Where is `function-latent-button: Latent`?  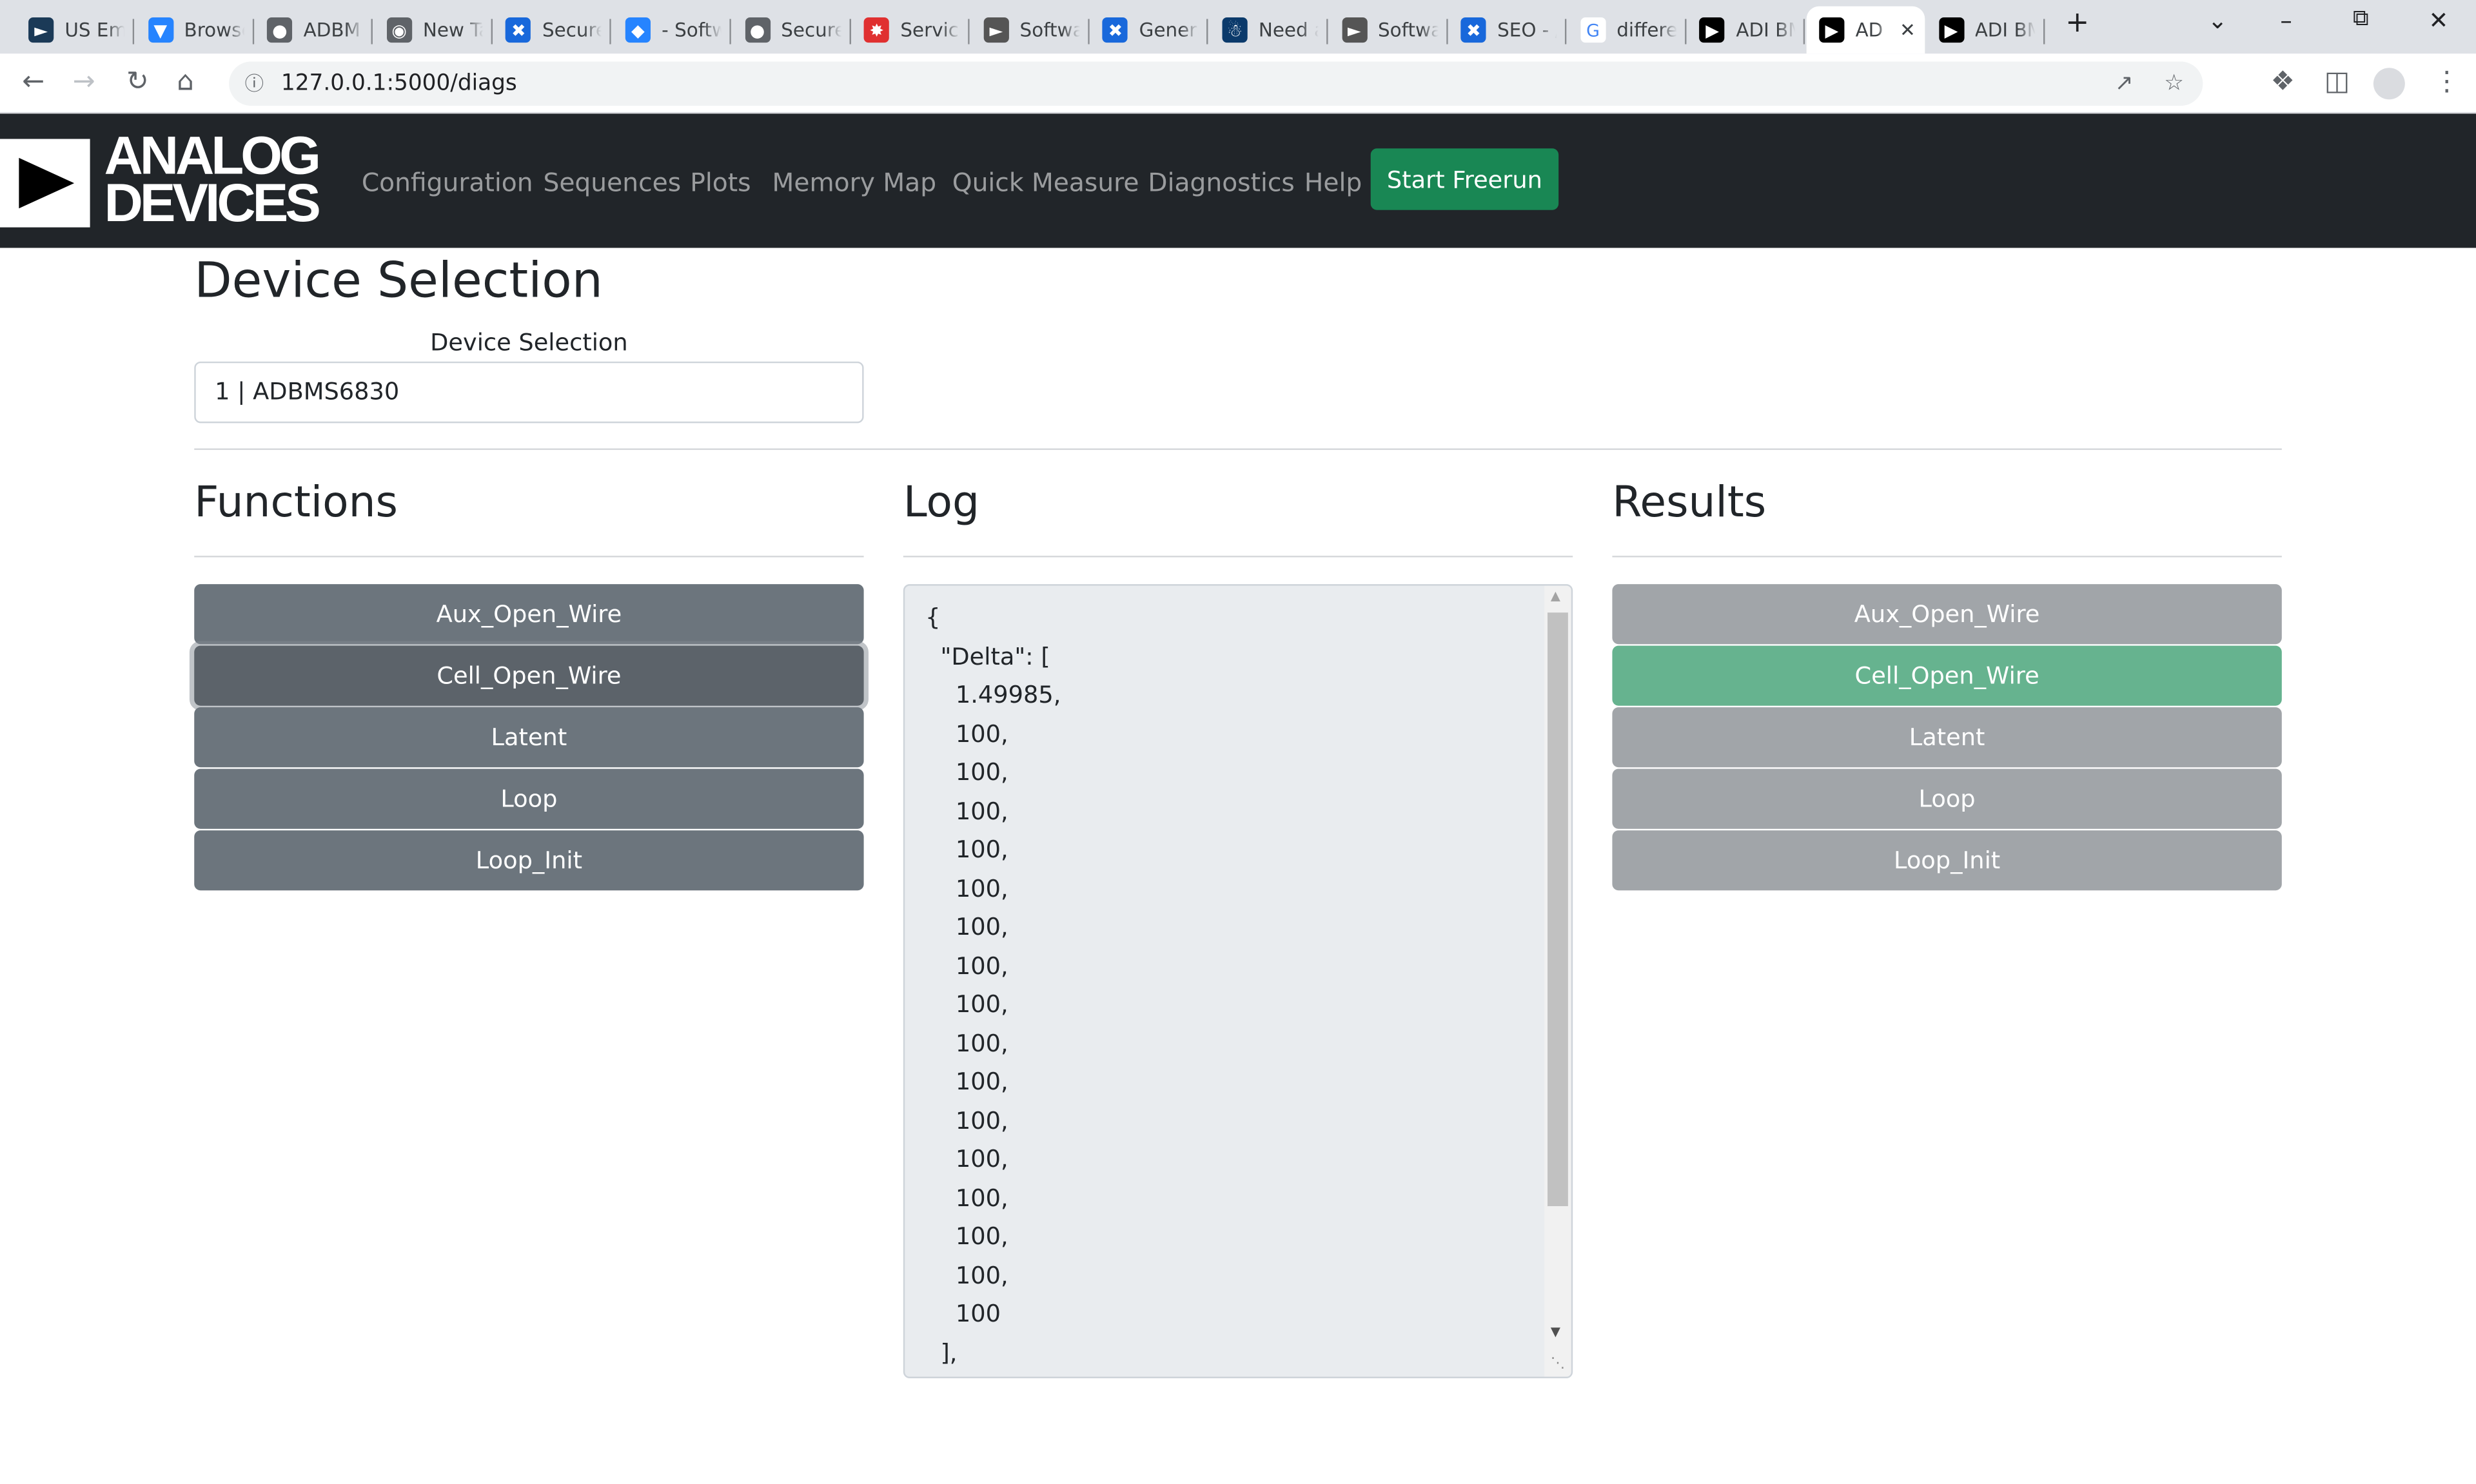
function-latent-button: Latent is located at coordinates (529, 737).